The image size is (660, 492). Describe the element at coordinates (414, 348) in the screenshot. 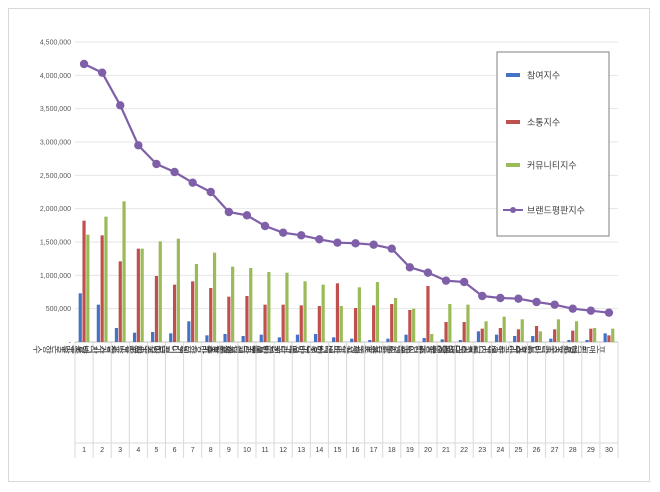

I see `category-label: 모스키노향수` at that location.